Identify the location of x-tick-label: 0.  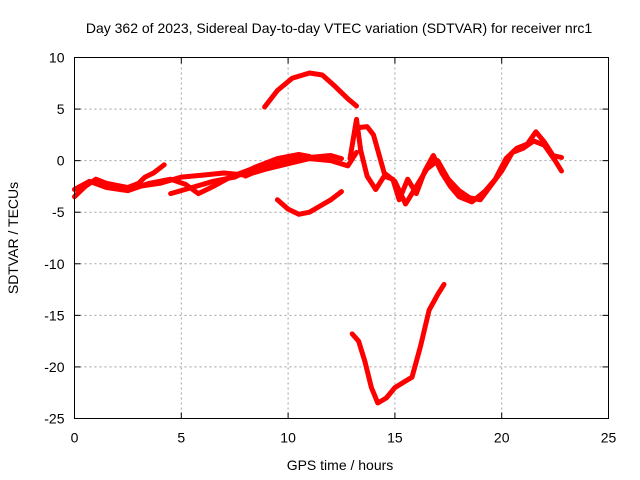
(75, 438).